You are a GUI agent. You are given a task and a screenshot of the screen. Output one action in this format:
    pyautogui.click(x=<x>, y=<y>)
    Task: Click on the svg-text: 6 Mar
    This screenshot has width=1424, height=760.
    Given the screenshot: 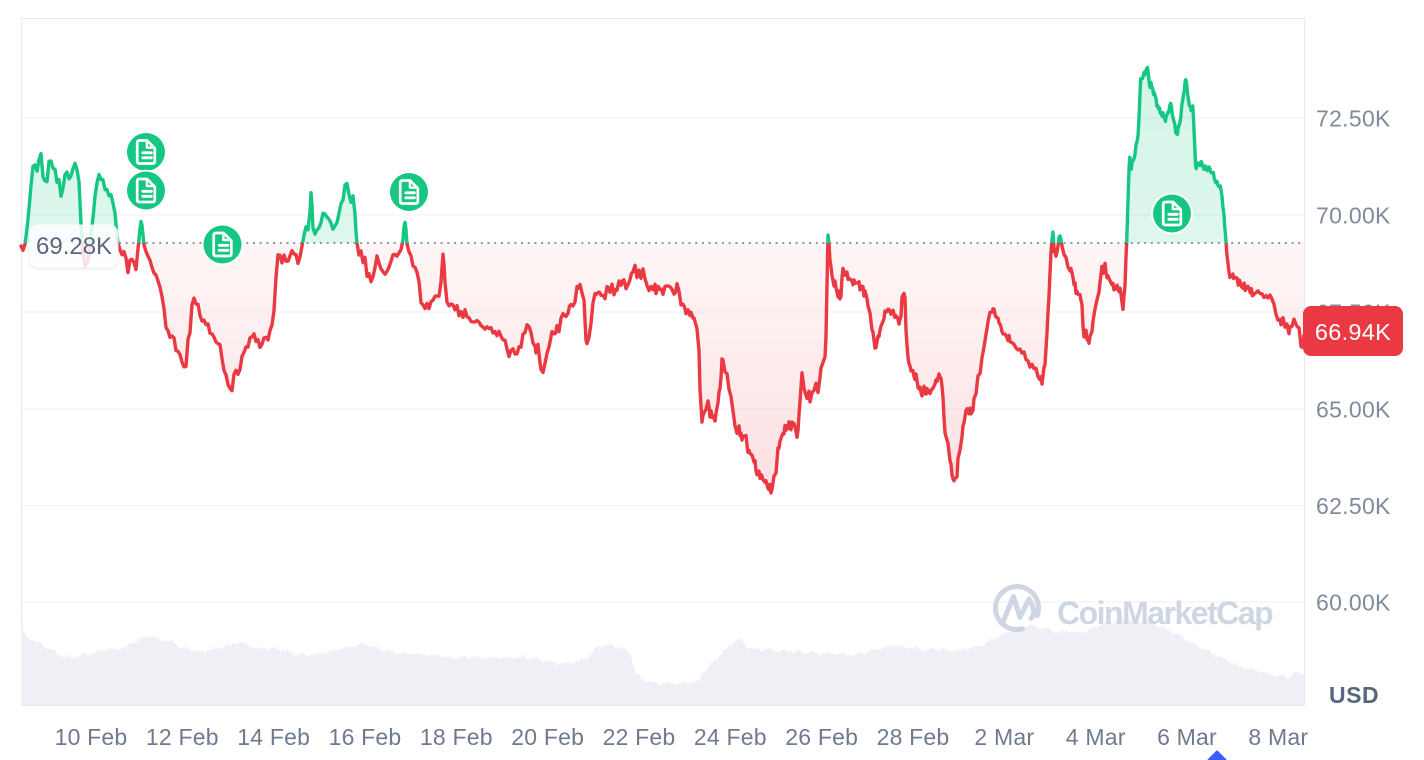 What is the action you would take?
    pyautogui.click(x=1187, y=737)
    